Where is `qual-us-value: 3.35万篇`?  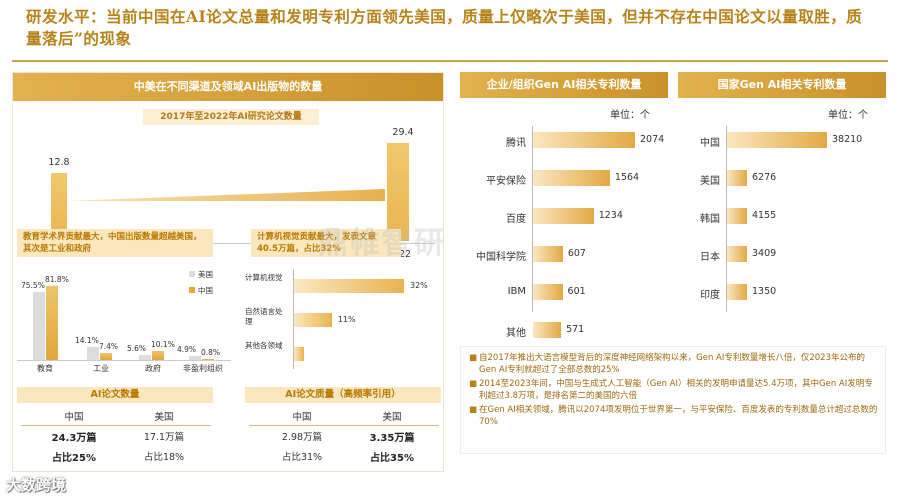 qual-us-value: 3.35万篇 is located at coordinates (392, 438).